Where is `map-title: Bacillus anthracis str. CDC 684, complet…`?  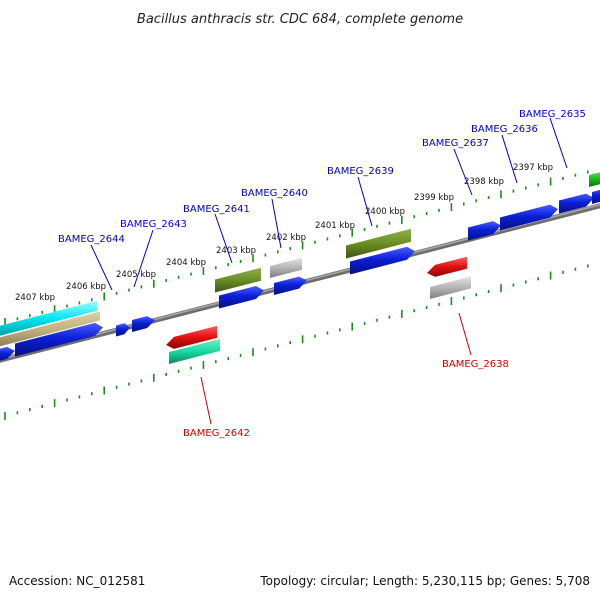 map-title: Bacillus anthracis str. CDC 684, complet… is located at coordinates (300, 19).